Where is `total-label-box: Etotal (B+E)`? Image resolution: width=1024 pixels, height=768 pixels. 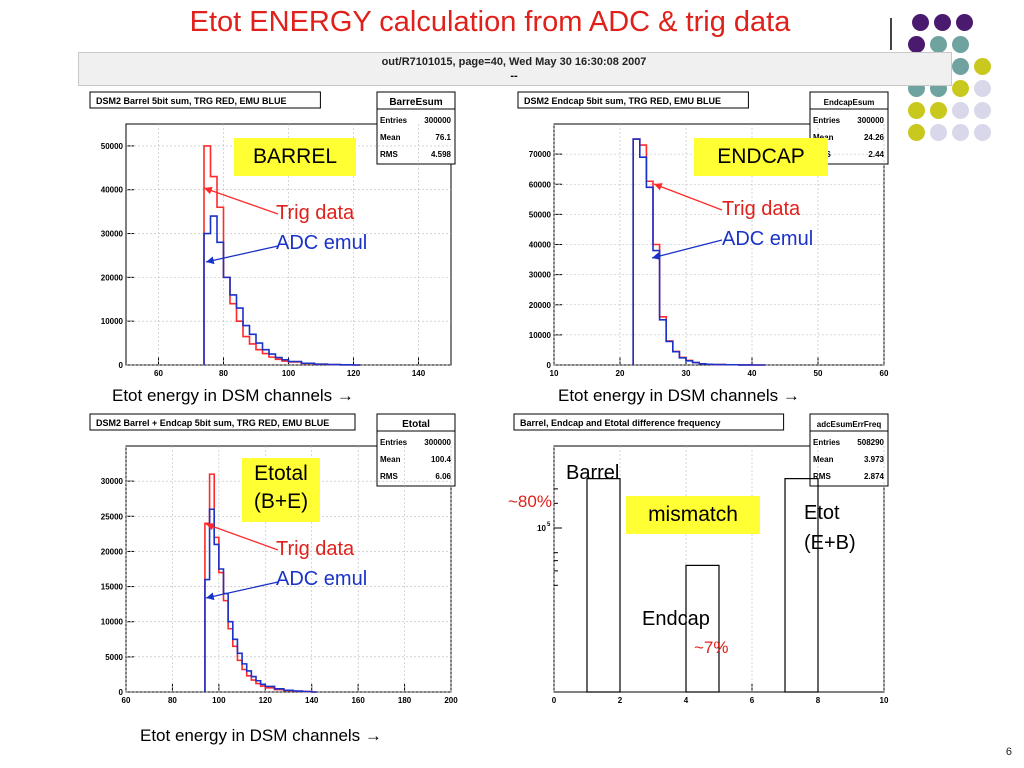 total-label-box: Etotal (B+E) is located at coordinates (281, 490).